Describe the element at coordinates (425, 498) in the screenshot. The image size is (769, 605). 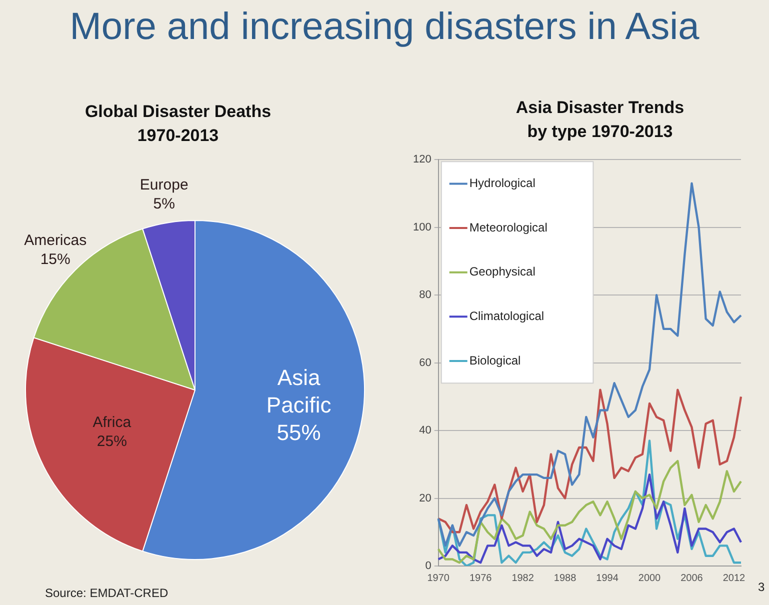
I see `y-tick-label: 20` at that location.